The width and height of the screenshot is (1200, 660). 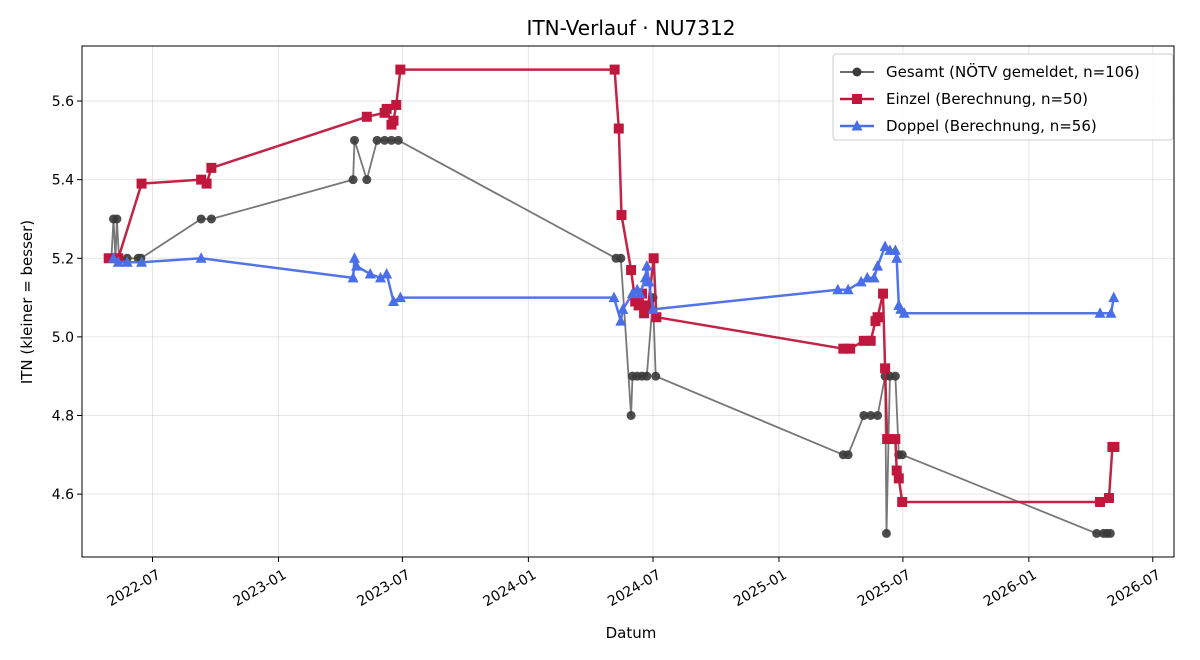 I want to click on x-tick-label: 2024-07, so click(x=634, y=588).